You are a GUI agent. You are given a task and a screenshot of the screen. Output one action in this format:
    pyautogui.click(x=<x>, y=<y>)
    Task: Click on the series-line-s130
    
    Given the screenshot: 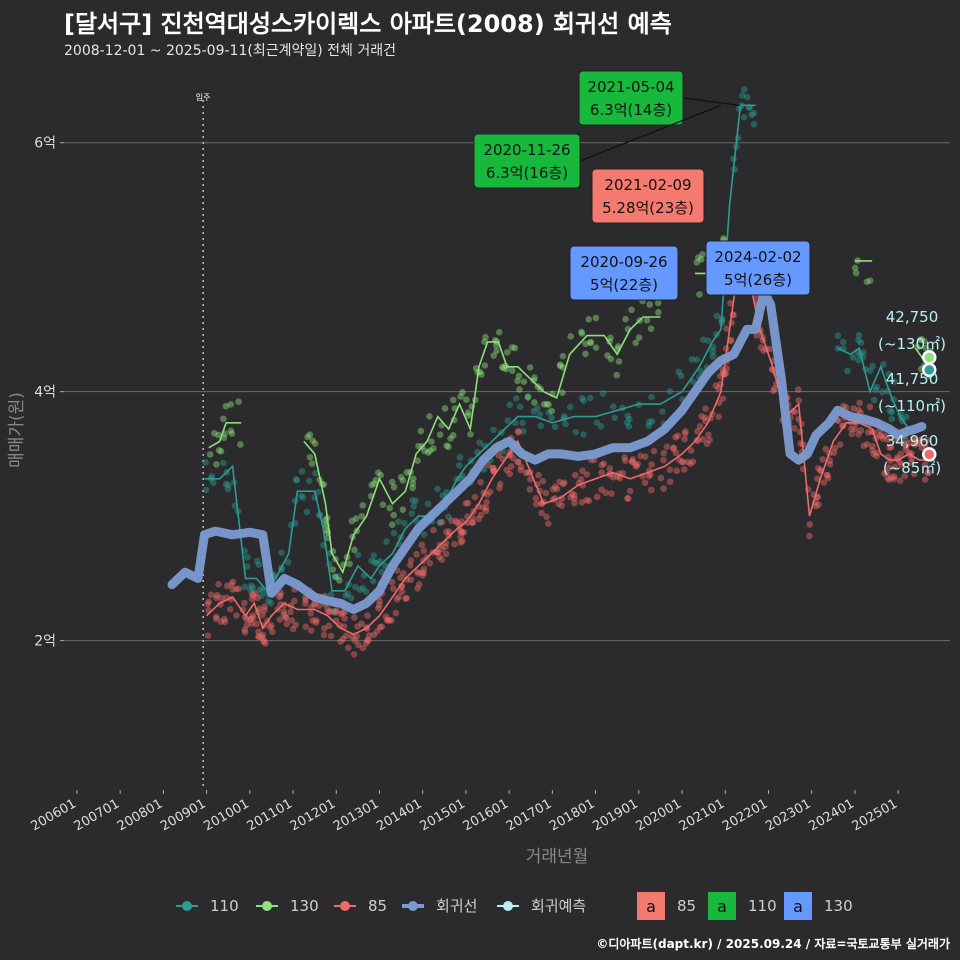 What is the action you would take?
    pyautogui.click(x=482, y=445)
    